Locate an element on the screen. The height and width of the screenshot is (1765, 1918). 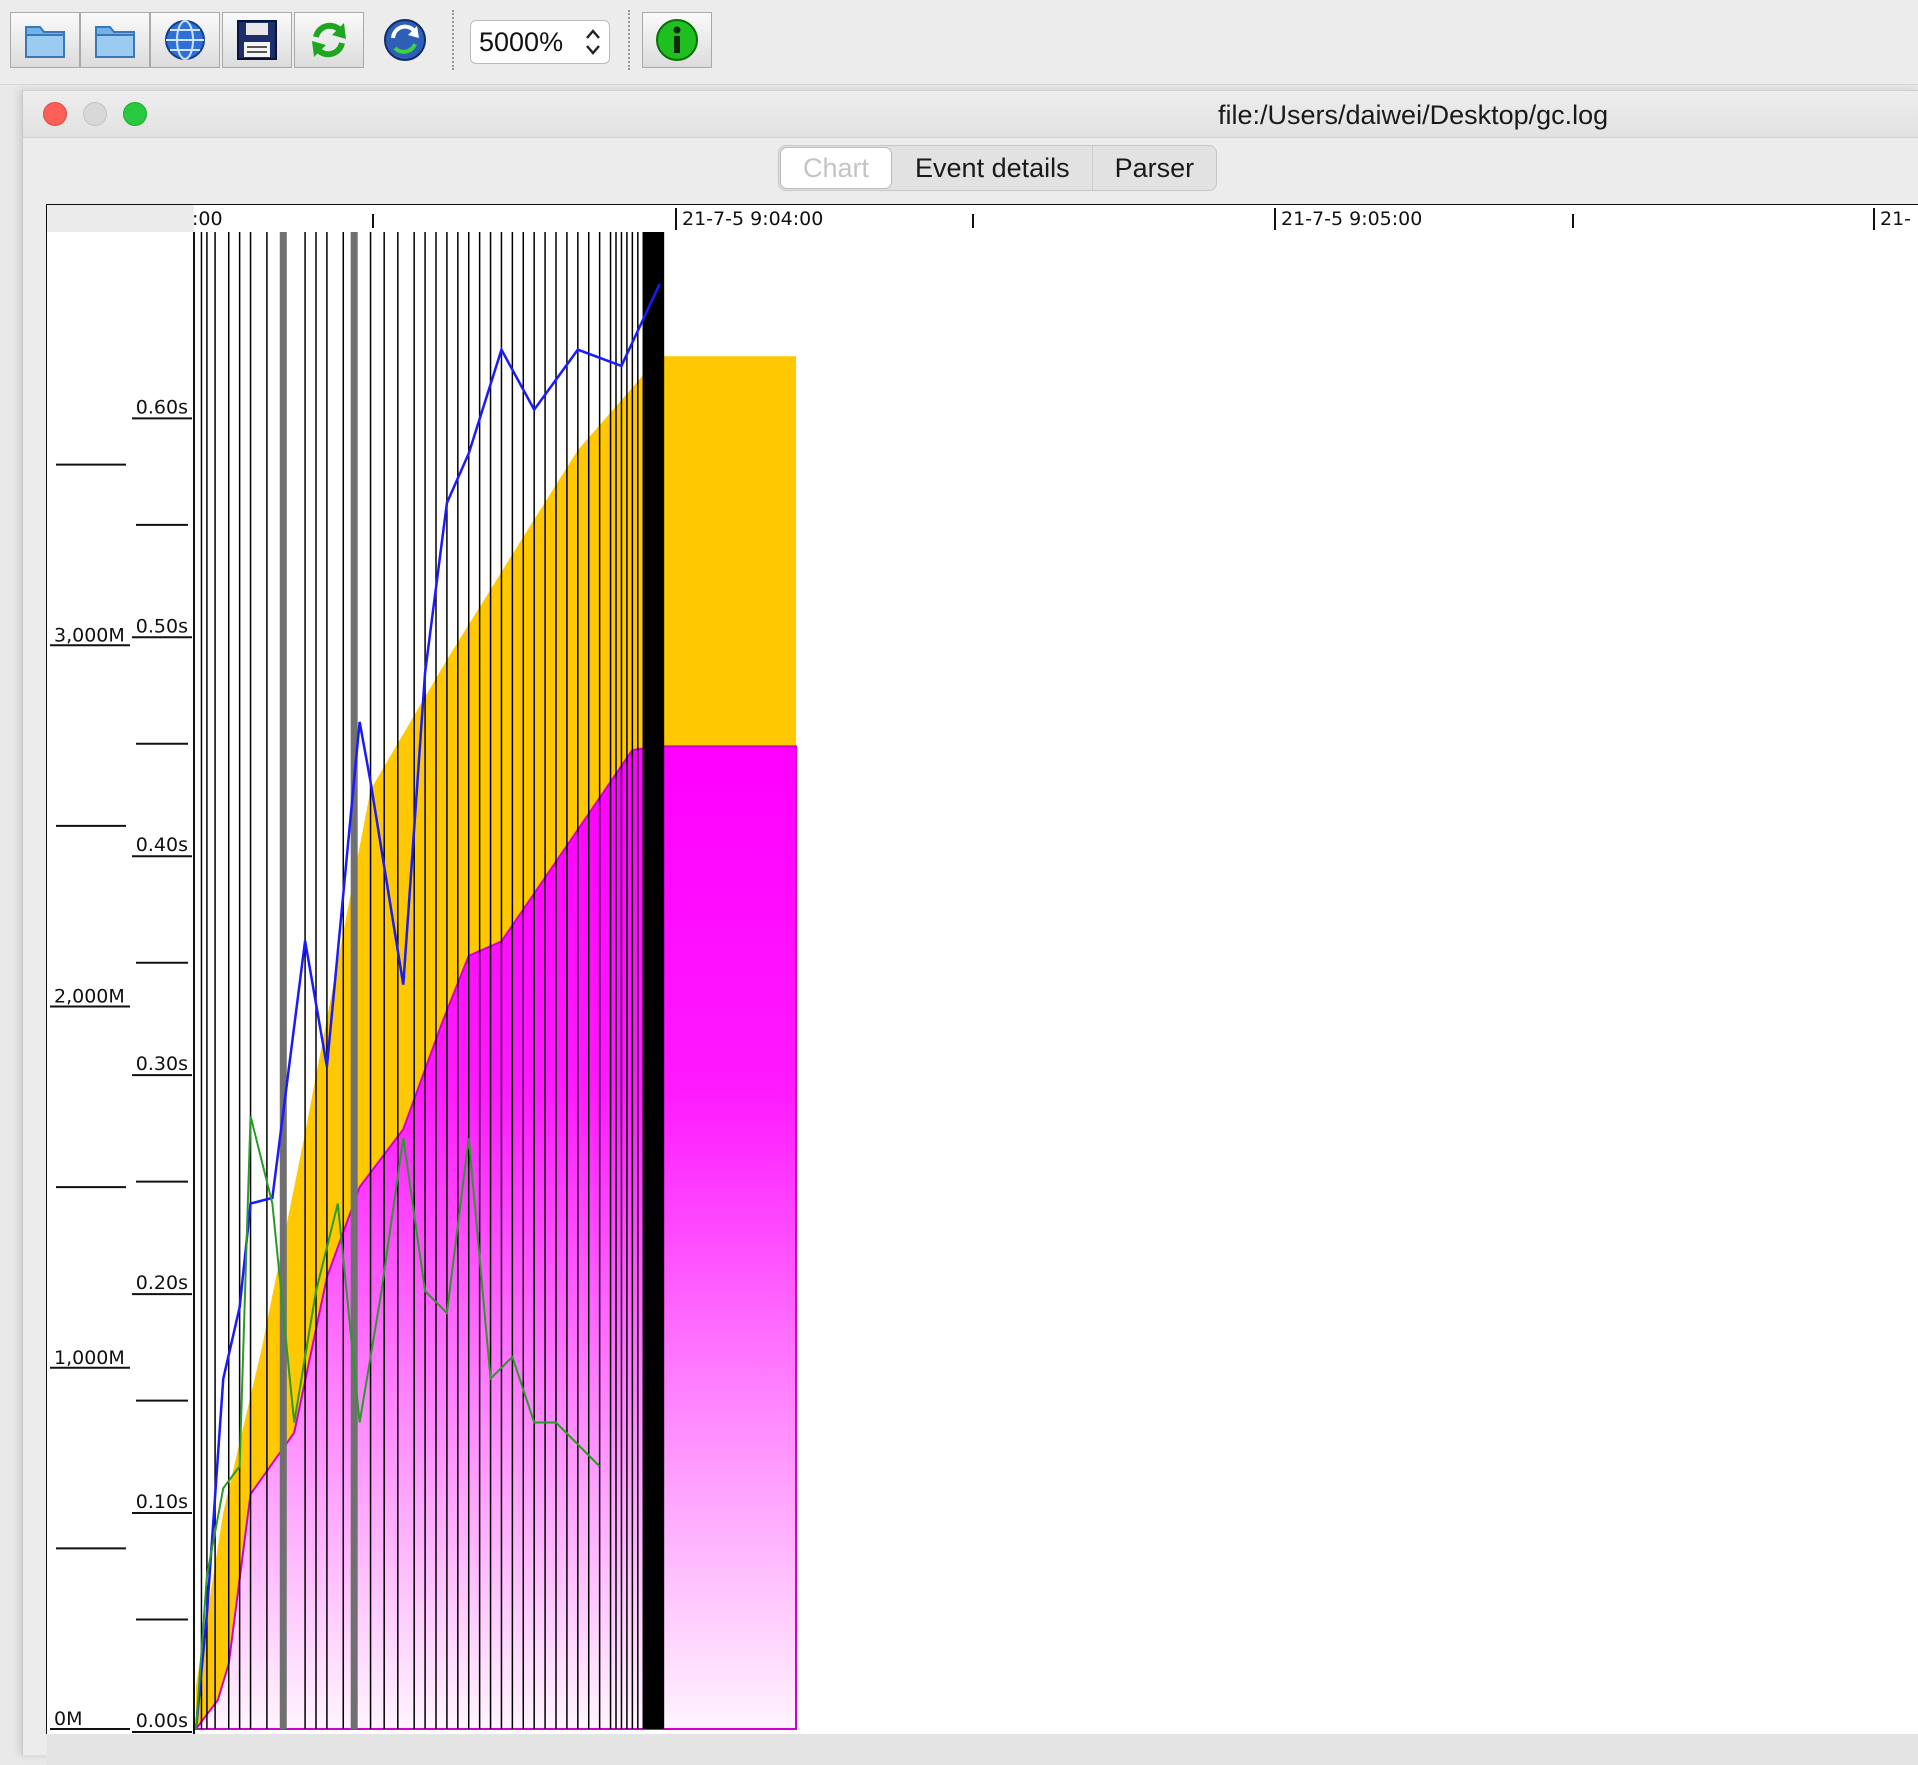
info-button is located at coordinates (677, 40).